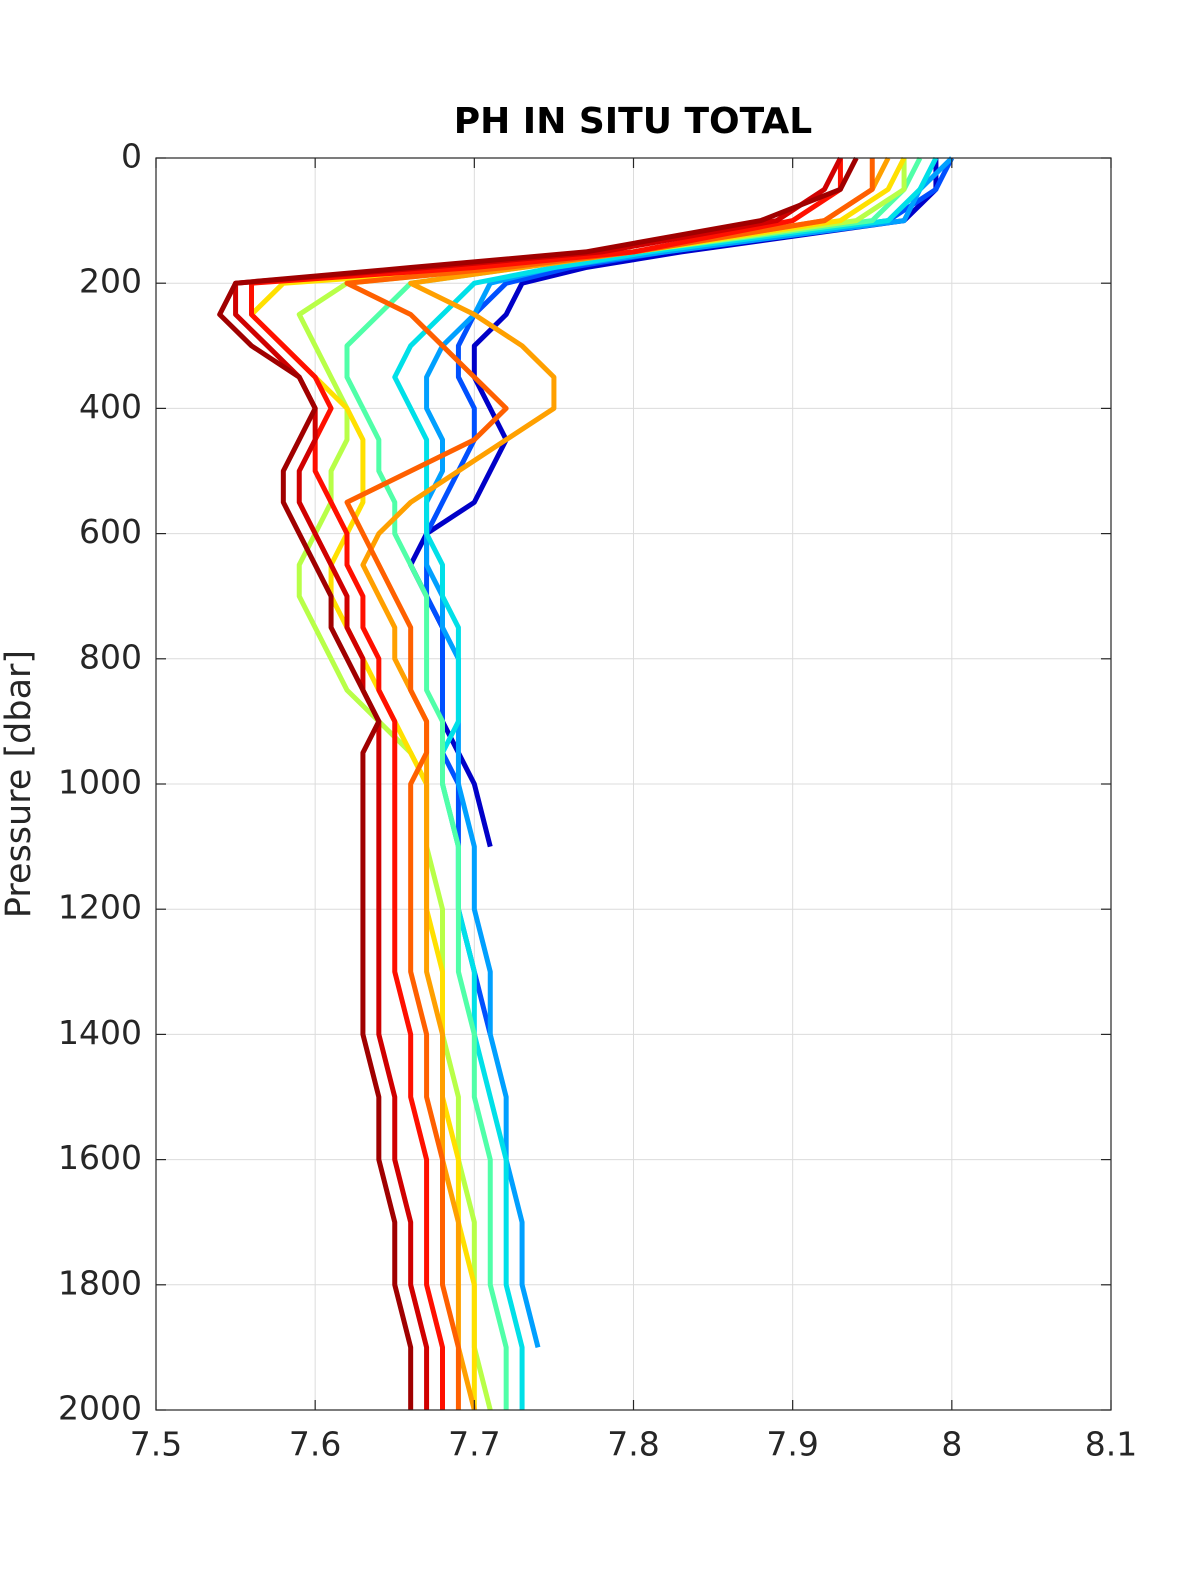 Image resolution: width=1200 pixels, height=1575 pixels. What do you see at coordinates (156, 1444) in the screenshot?
I see `x-tick-label: 7.5` at bounding box center [156, 1444].